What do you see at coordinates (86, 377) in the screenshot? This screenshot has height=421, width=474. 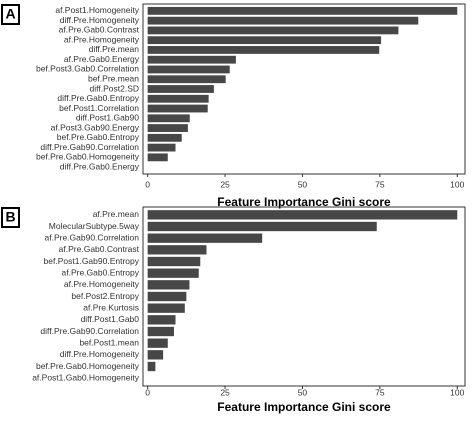 I see `y-tick-label: af.Post1.Gab0.Homogeneity` at bounding box center [86, 377].